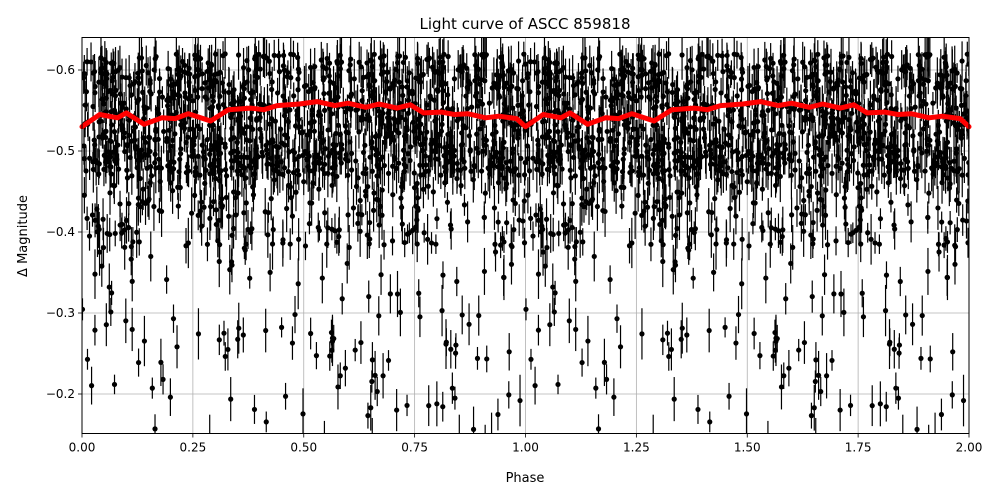 The height and width of the screenshot is (500, 1000). What do you see at coordinates (60, 70) in the screenshot?
I see `y-tick-label: −0.6` at bounding box center [60, 70].